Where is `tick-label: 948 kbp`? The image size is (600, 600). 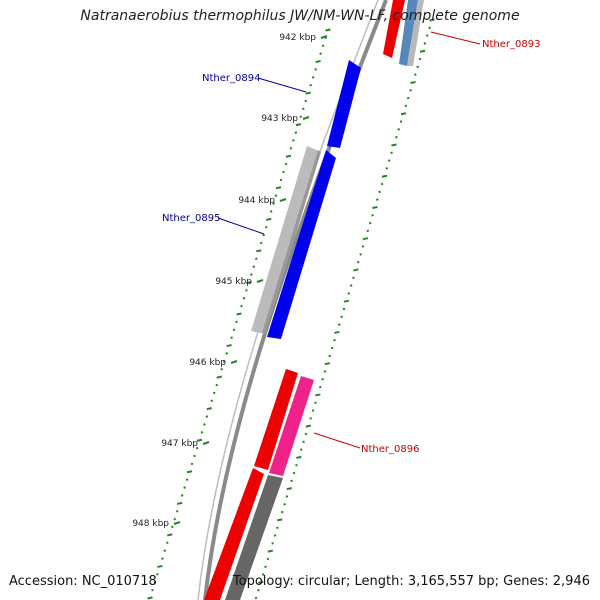
tick-label: 948 kbp is located at coordinates (150, 524).